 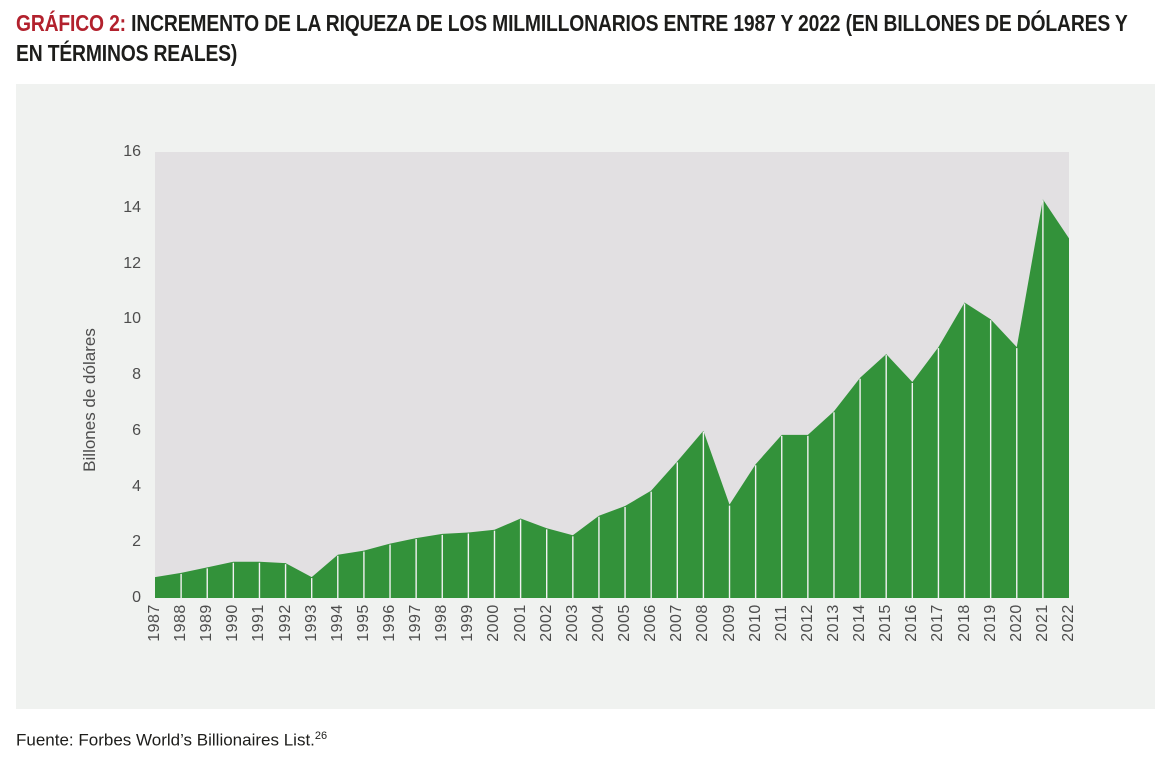 I want to click on y-tick-label: 4, so click(x=136, y=486).